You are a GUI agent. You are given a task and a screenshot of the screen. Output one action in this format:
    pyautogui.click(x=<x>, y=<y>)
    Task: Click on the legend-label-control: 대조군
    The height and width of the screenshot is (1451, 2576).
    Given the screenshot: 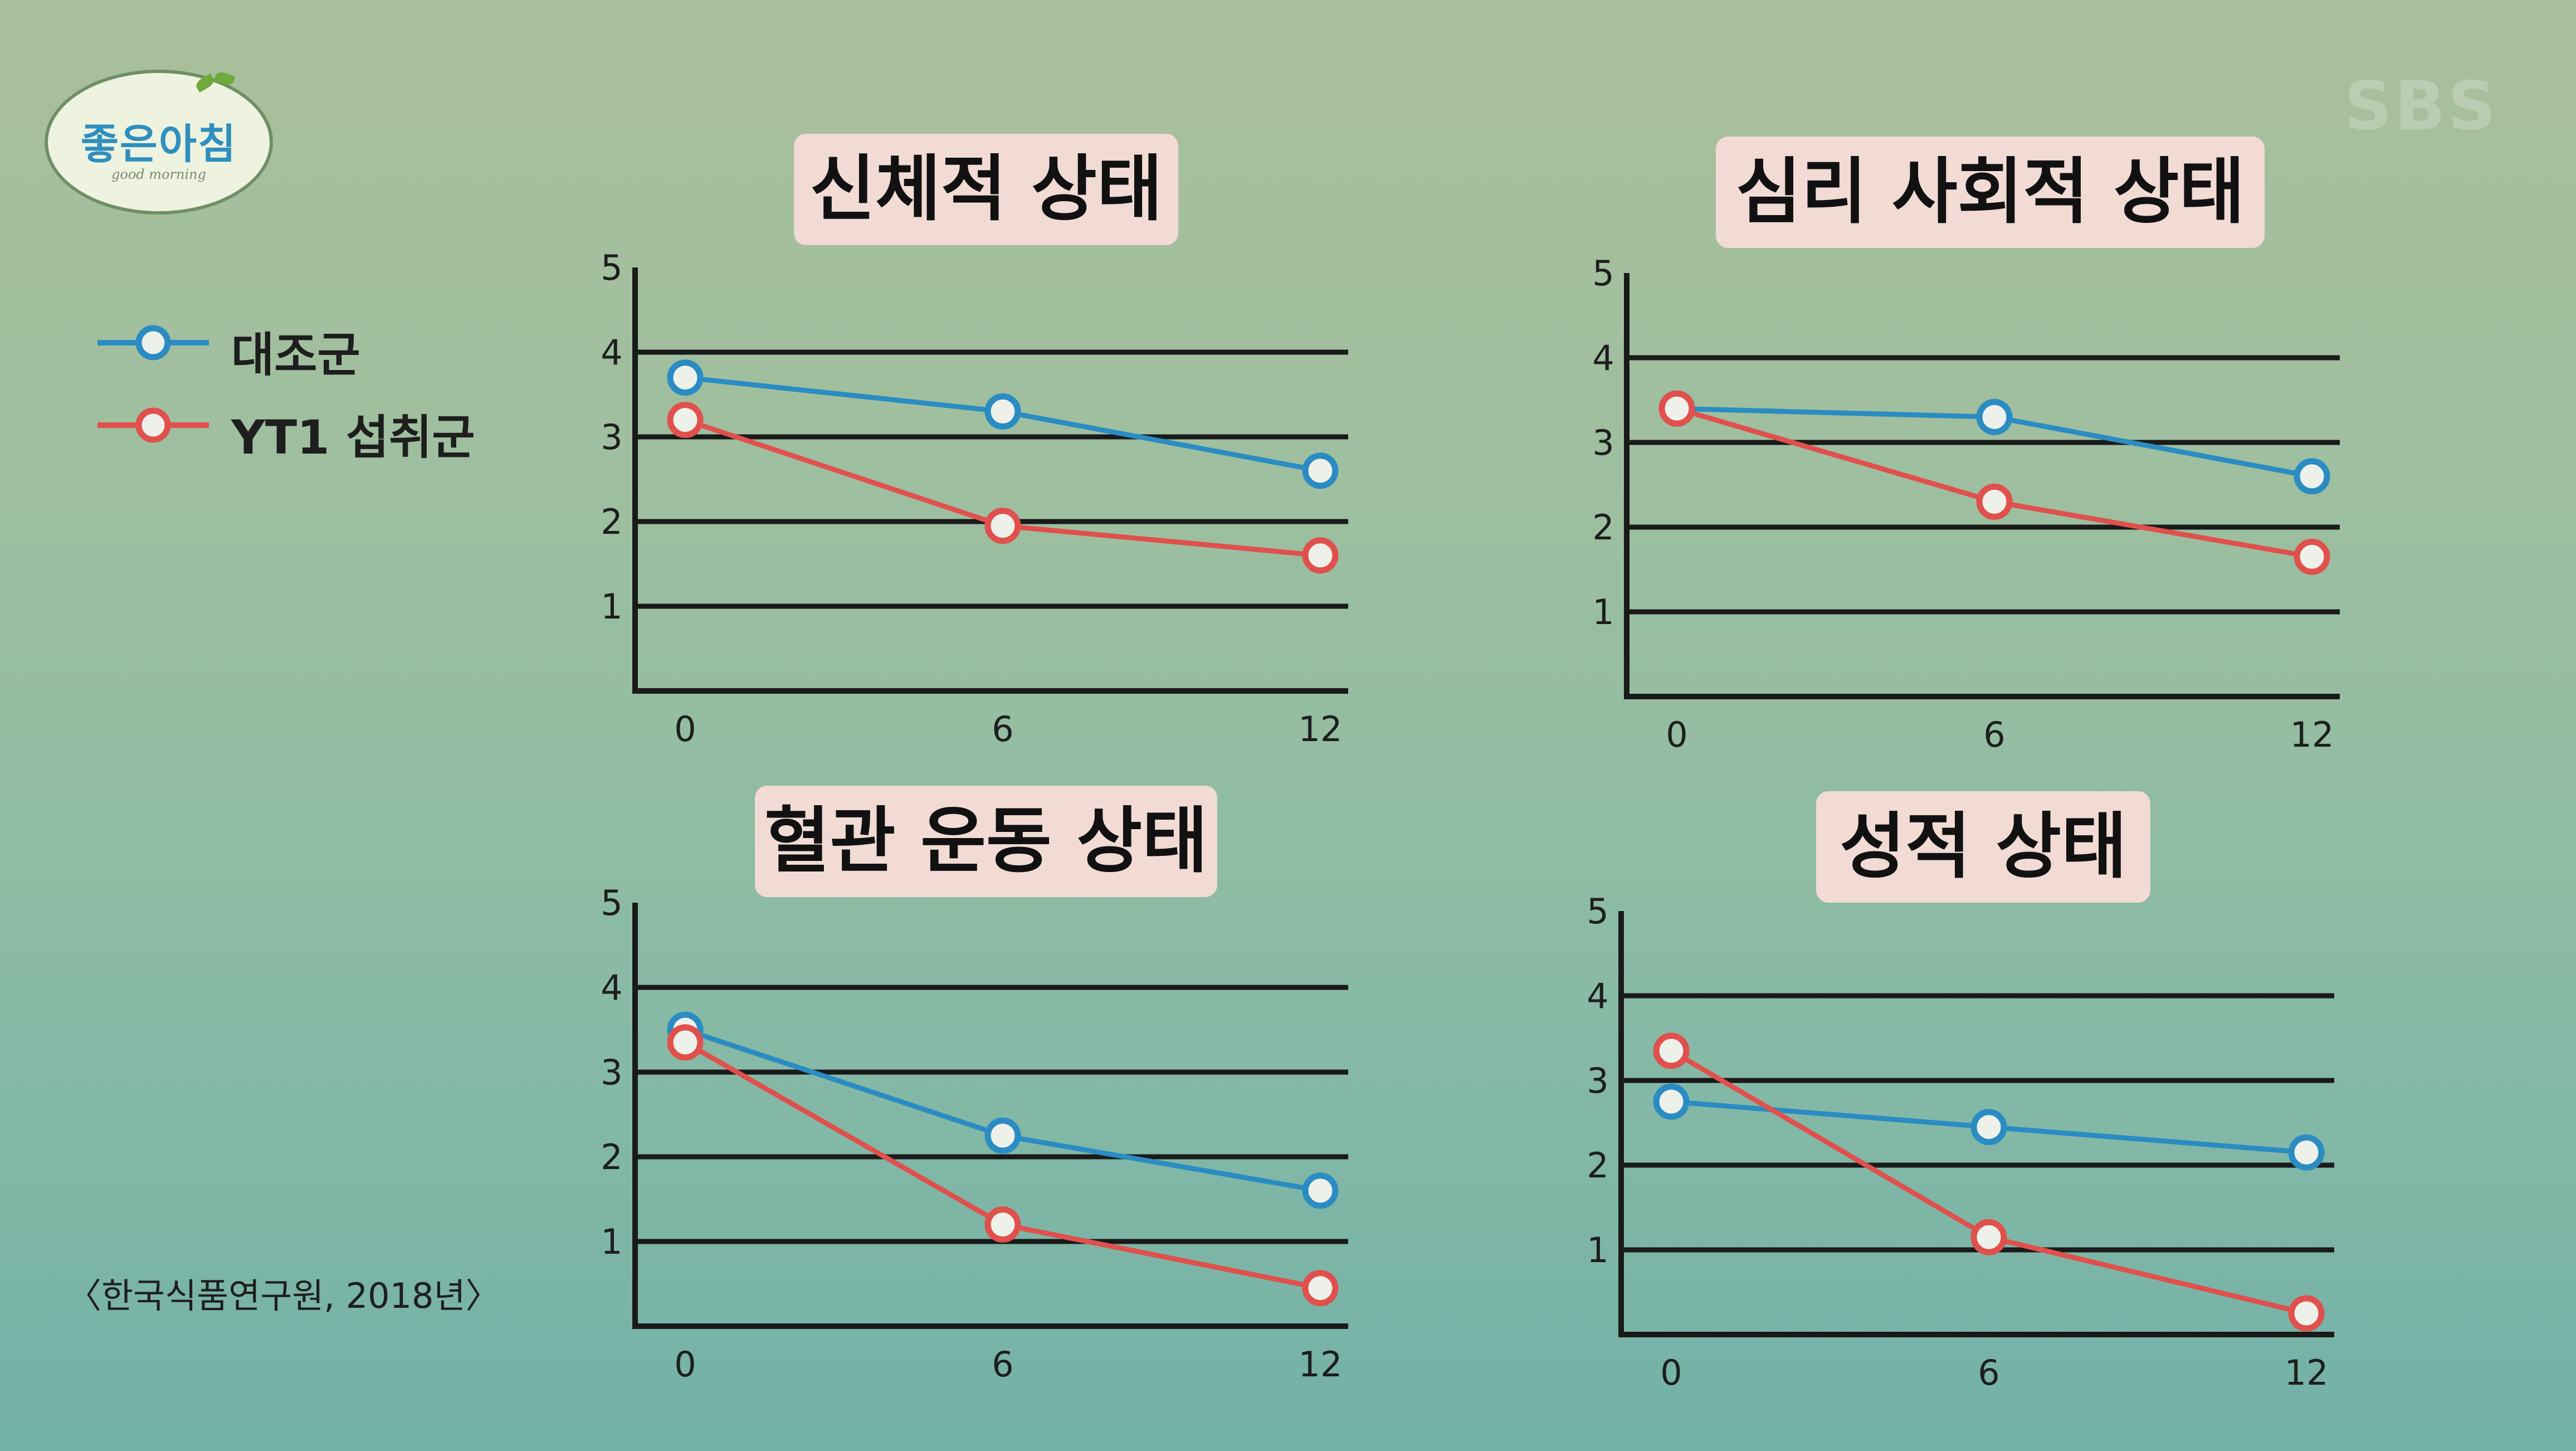 What is the action you would take?
    pyautogui.click(x=295, y=355)
    